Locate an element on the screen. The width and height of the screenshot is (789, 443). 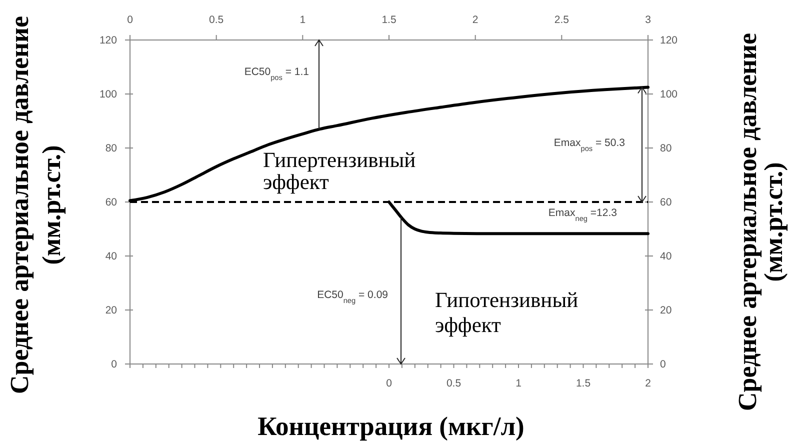
y-tick-label: 0 is located at coordinates (114, 364).